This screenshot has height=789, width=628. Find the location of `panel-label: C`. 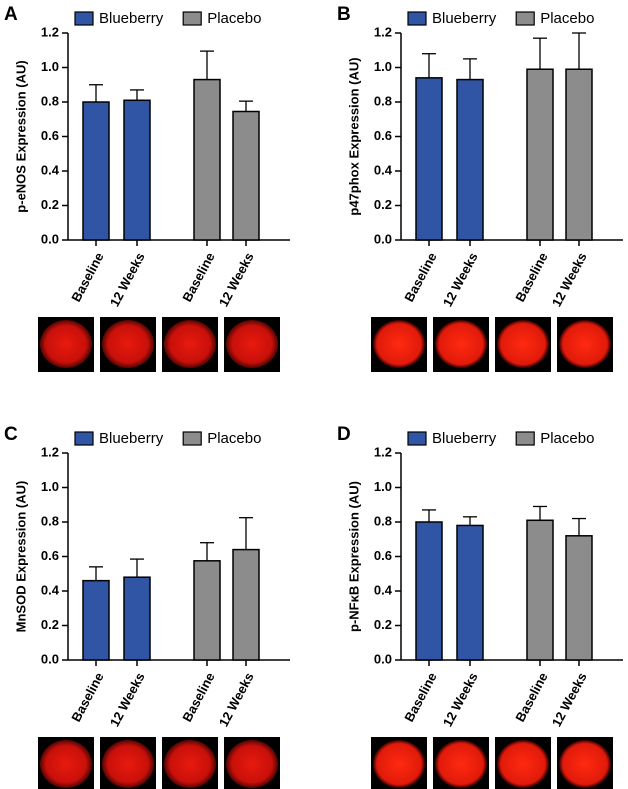

panel-label: C is located at coordinates (11, 434).